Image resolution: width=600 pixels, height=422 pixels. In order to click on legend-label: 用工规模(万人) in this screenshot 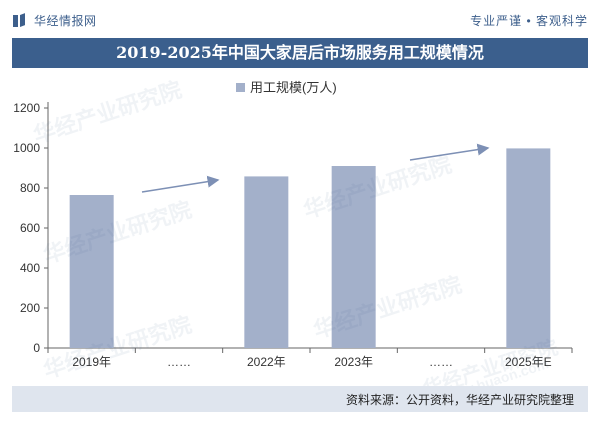, I will do `click(293, 87)`.